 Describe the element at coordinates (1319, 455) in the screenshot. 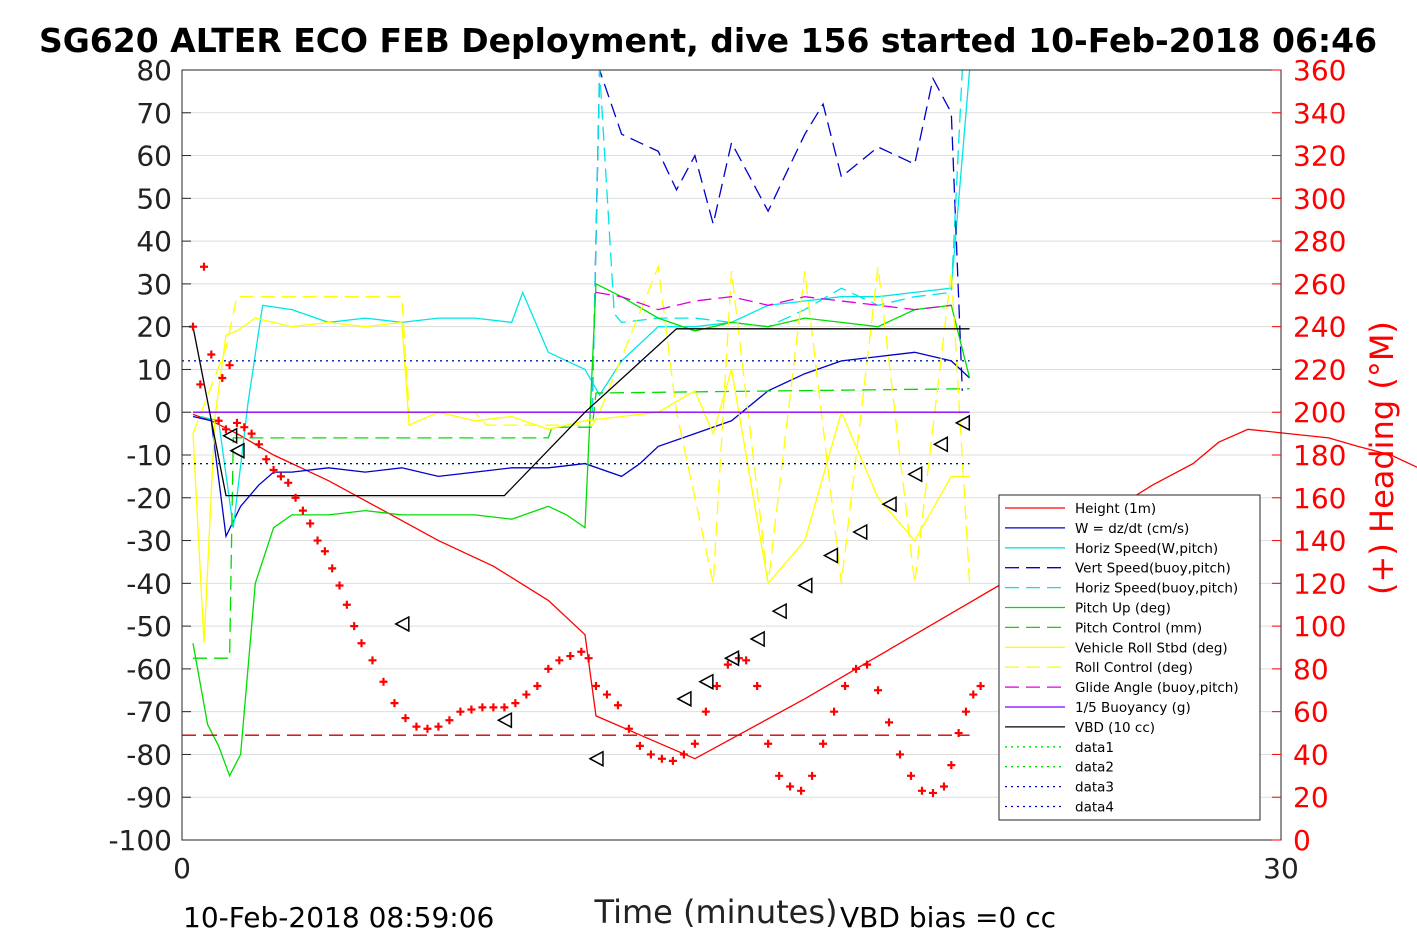

I see `y-right-tick-label: 180` at that location.